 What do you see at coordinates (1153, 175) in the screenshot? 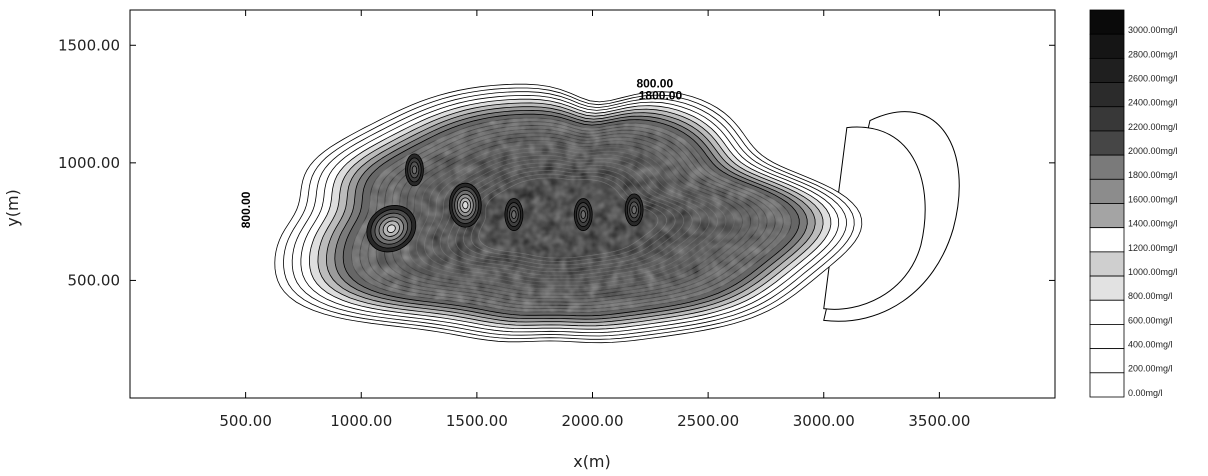
I see `legend-label: 1800.00mg/l` at bounding box center [1153, 175].